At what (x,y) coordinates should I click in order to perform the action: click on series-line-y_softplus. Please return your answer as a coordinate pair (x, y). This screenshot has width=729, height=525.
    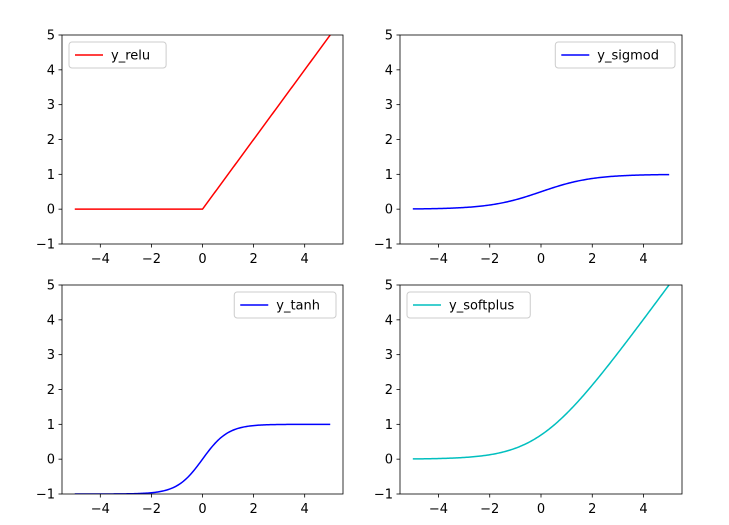
    Looking at the image, I should click on (541, 372).